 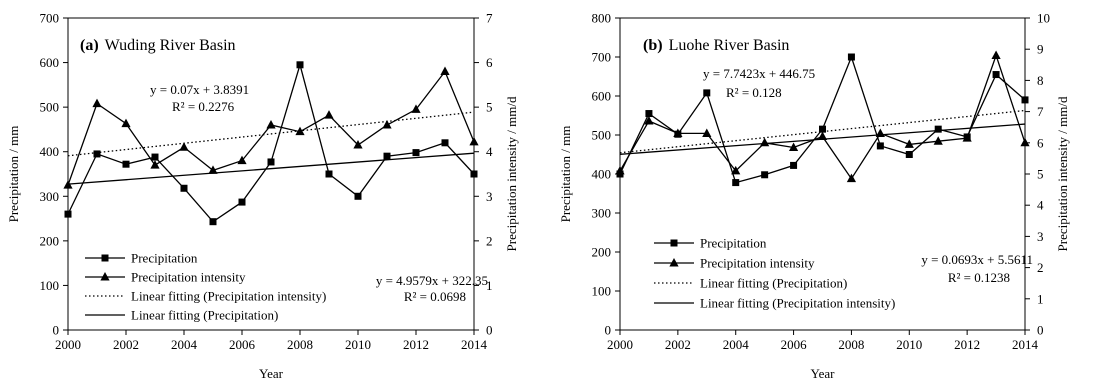 What do you see at coordinates (184, 344) in the screenshot?
I see `x-tick-label: 2004` at bounding box center [184, 344].